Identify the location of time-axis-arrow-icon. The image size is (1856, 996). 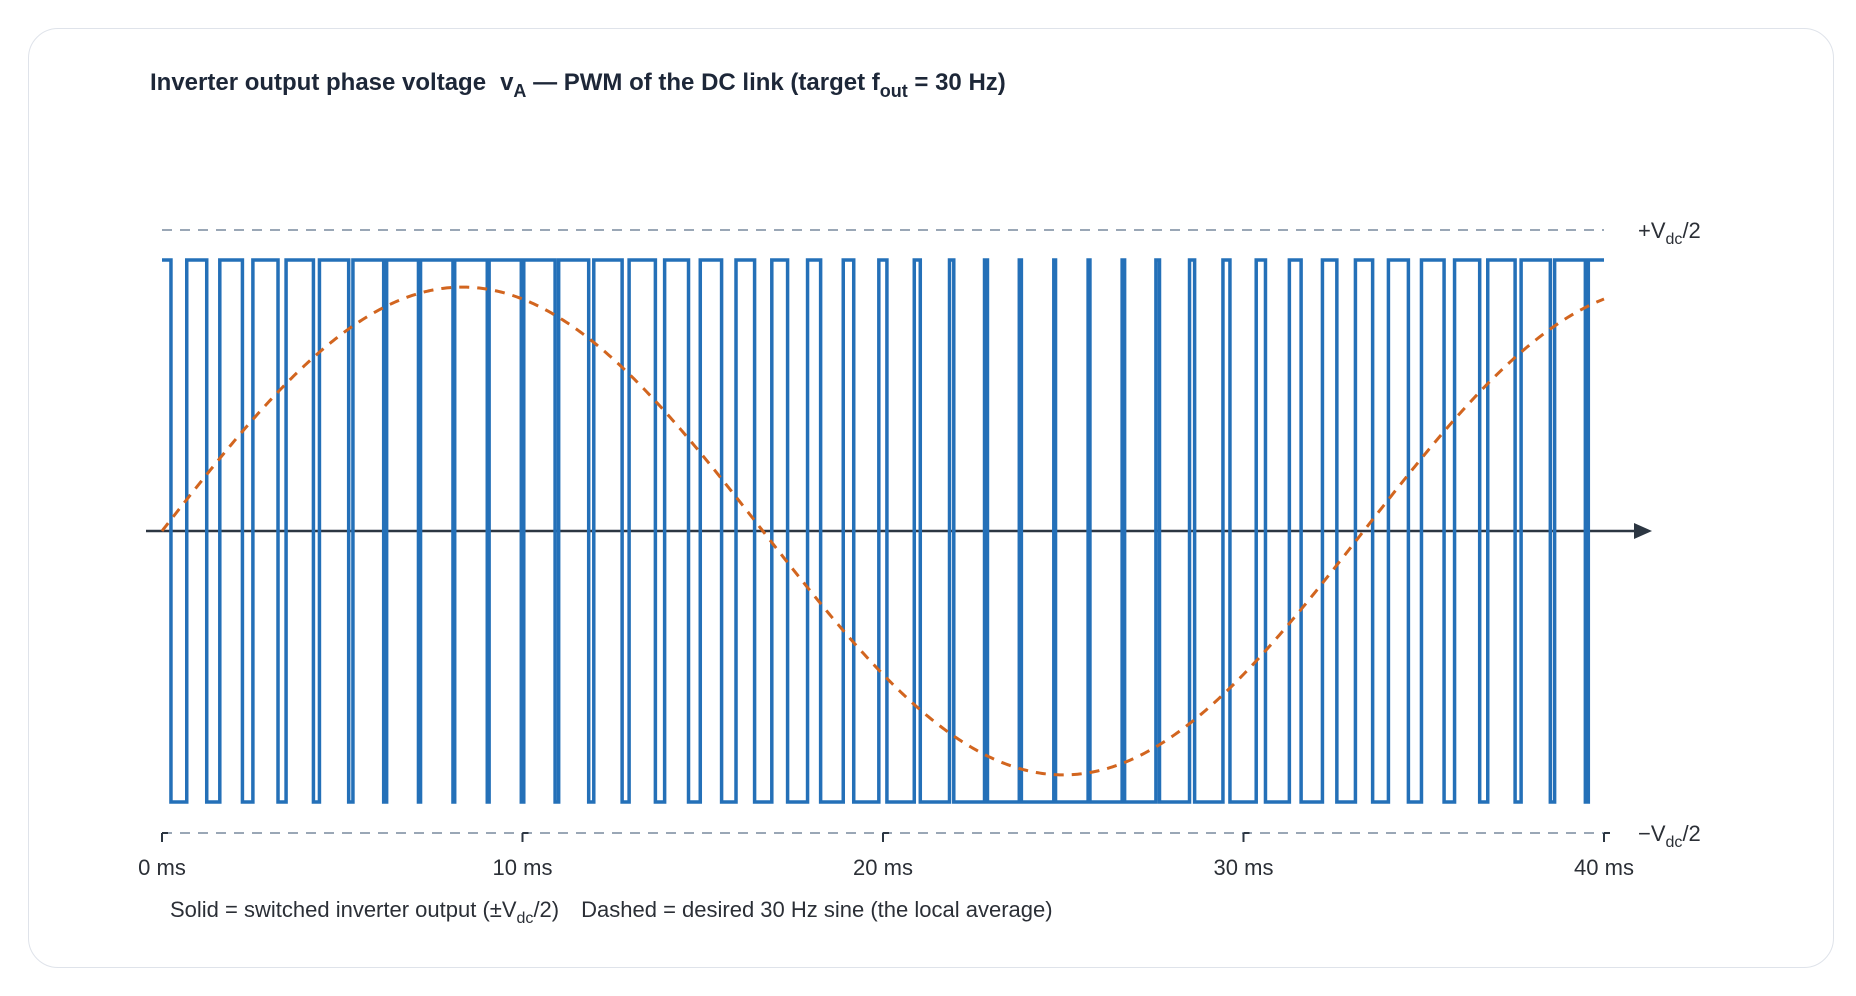
(1643, 531).